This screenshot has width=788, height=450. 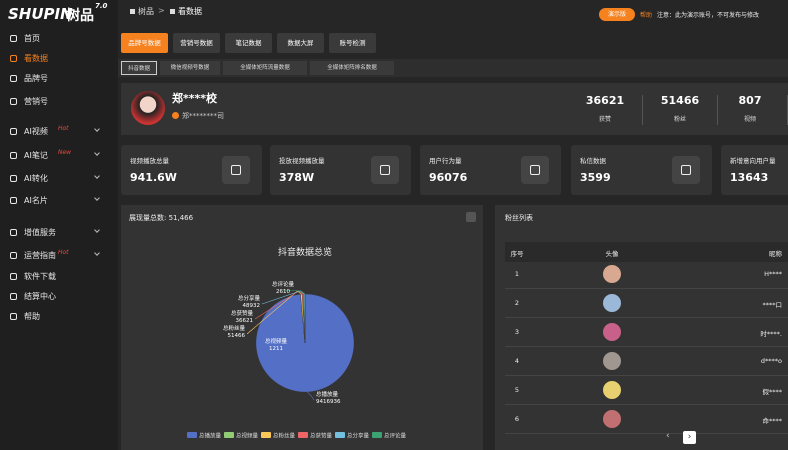 I want to click on subtab: 微信视频号数据, so click(x=190, y=68).